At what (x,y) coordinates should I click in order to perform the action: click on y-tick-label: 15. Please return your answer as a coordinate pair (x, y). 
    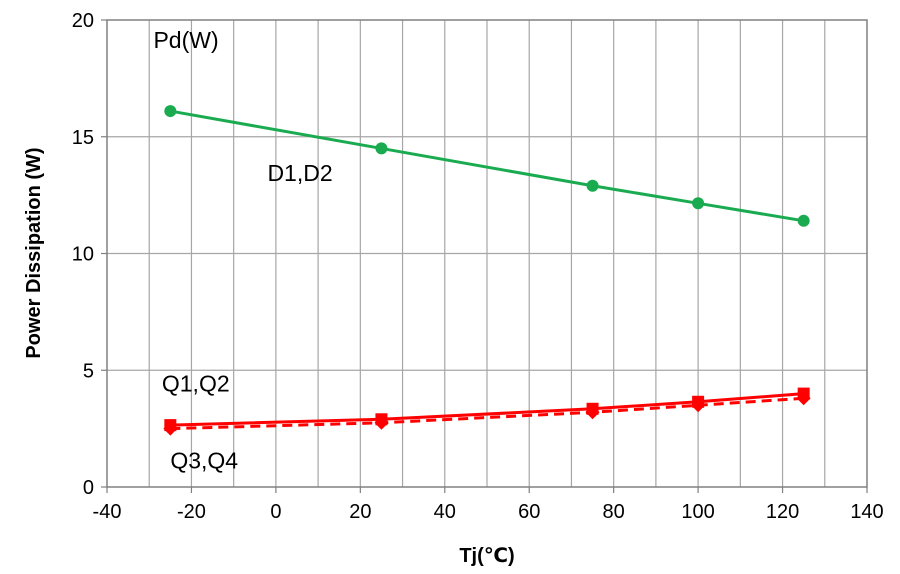
    Looking at the image, I should click on (83, 138).